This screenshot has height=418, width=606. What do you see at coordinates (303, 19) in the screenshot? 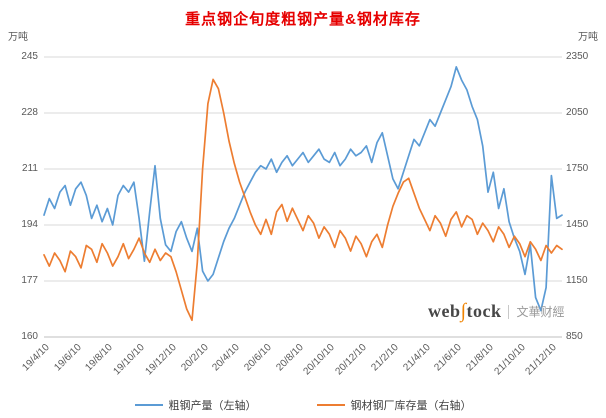
I see `chart-title: 重点钢企旬度粗钢产量&钢材库存` at bounding box center [303, 19].